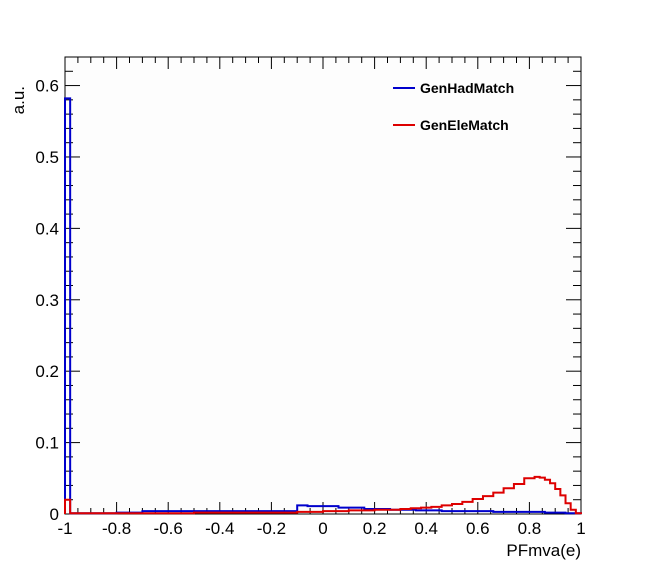 The image size is (646, 572). Describe the element at coordinates (64, 528) in the screenshot. I see `x-tick-label: -1` at that location.